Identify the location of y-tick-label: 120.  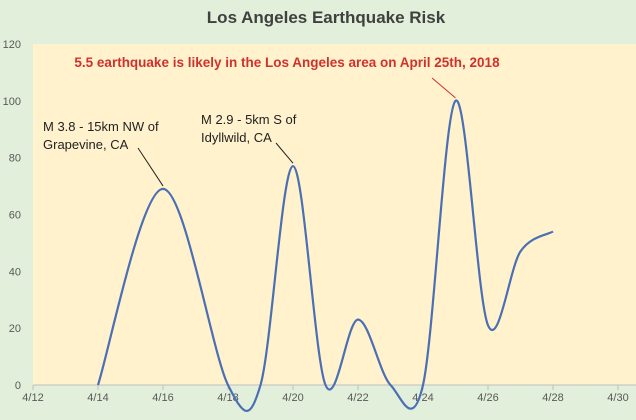
(12, 45).